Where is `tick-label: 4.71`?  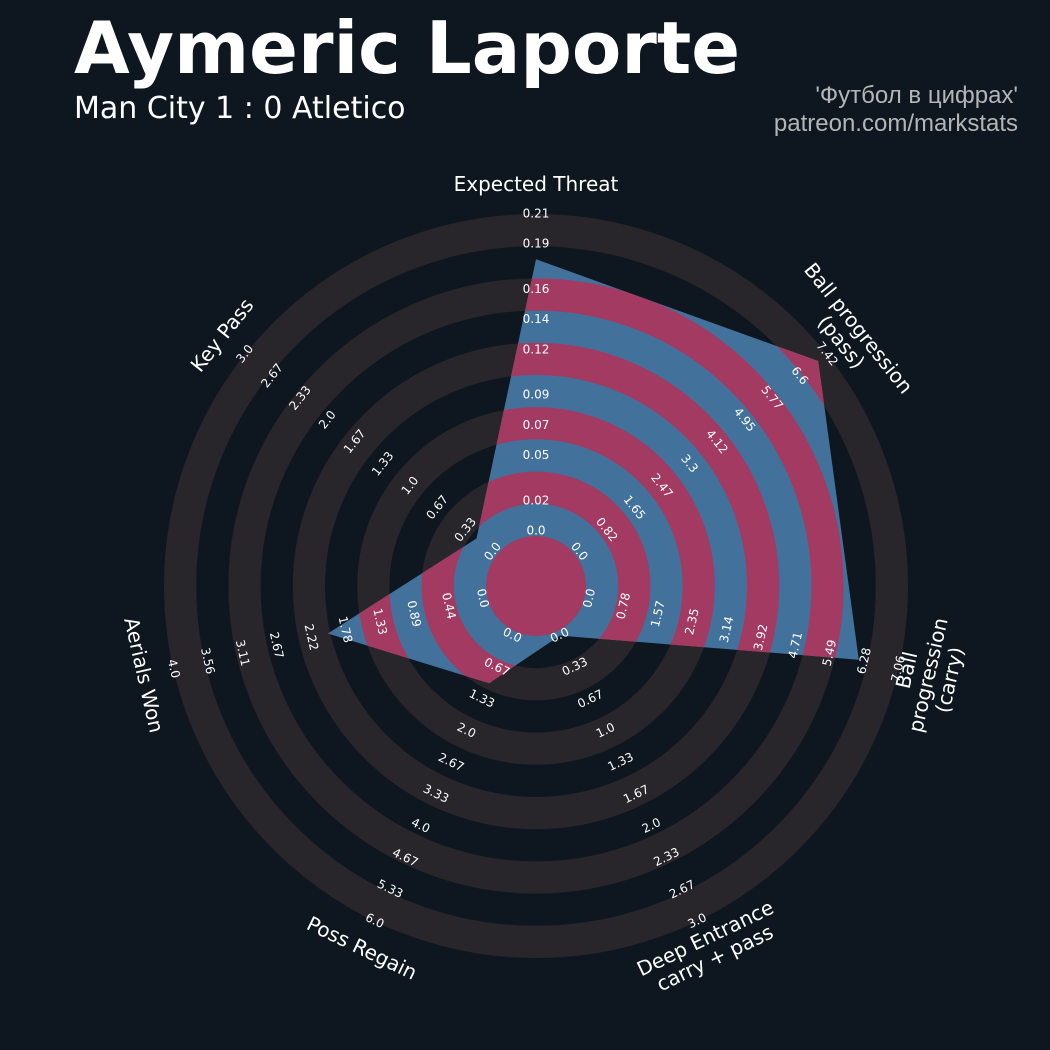 tick-label: 4.71 is located at coordinates (796, 645).